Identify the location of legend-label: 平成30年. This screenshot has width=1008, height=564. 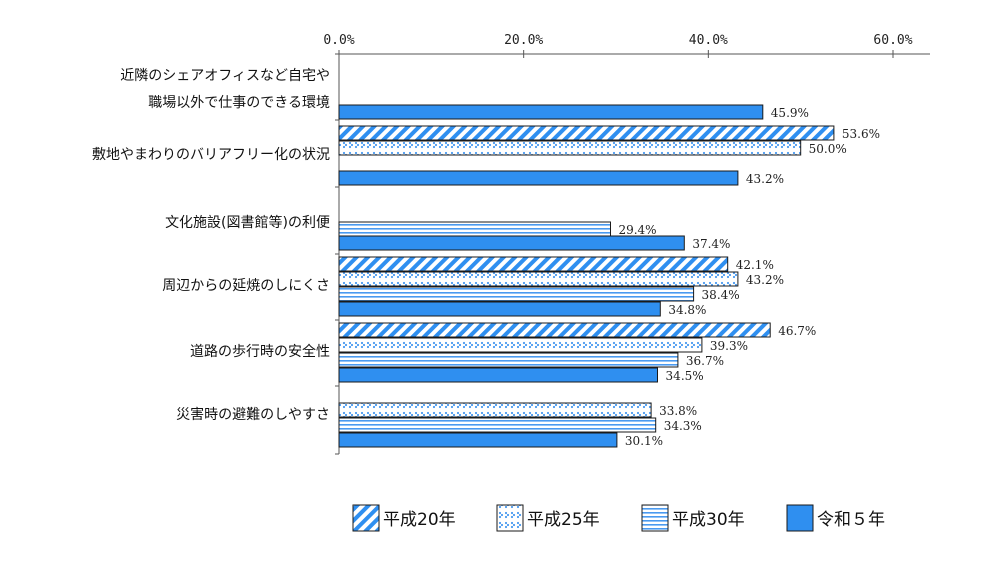
(708, 520).